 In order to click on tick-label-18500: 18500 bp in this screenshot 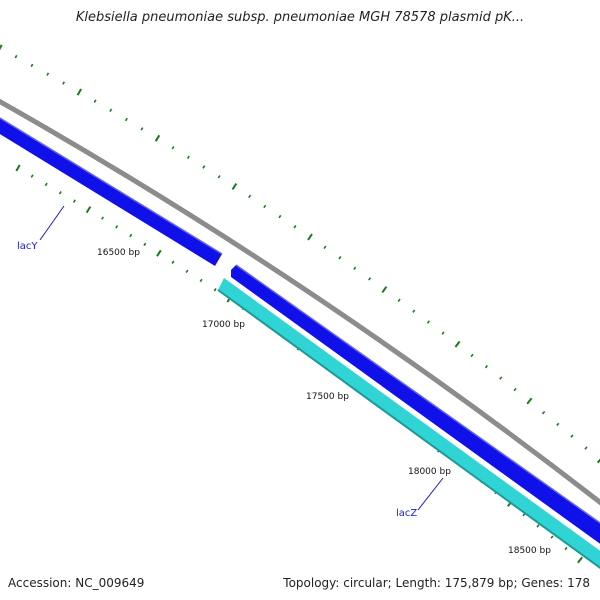, I will do `click(529, 551)`.